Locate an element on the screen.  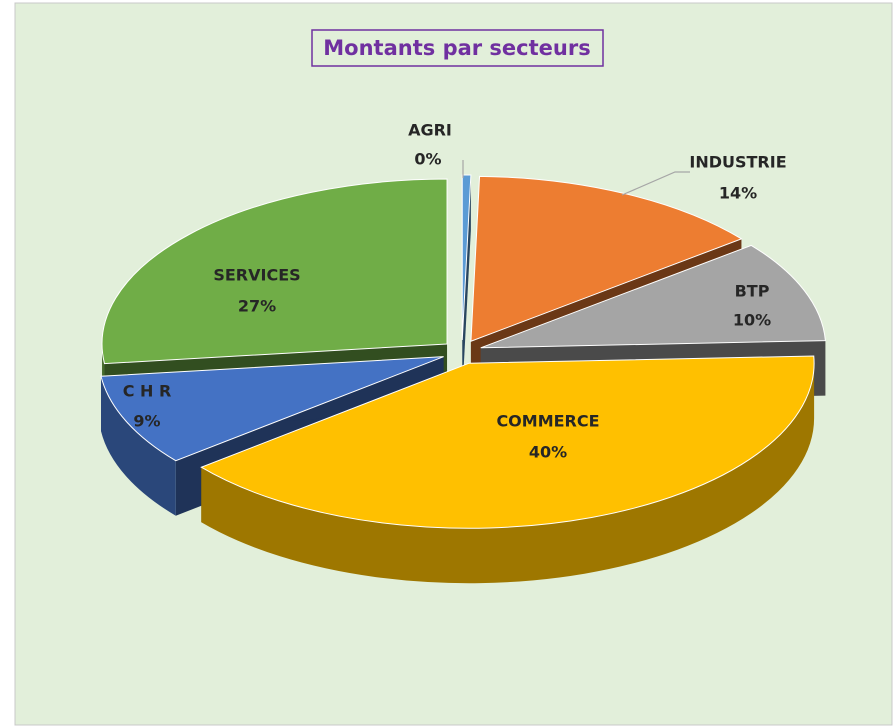
slice-wall is located at coordinates (138, 446).